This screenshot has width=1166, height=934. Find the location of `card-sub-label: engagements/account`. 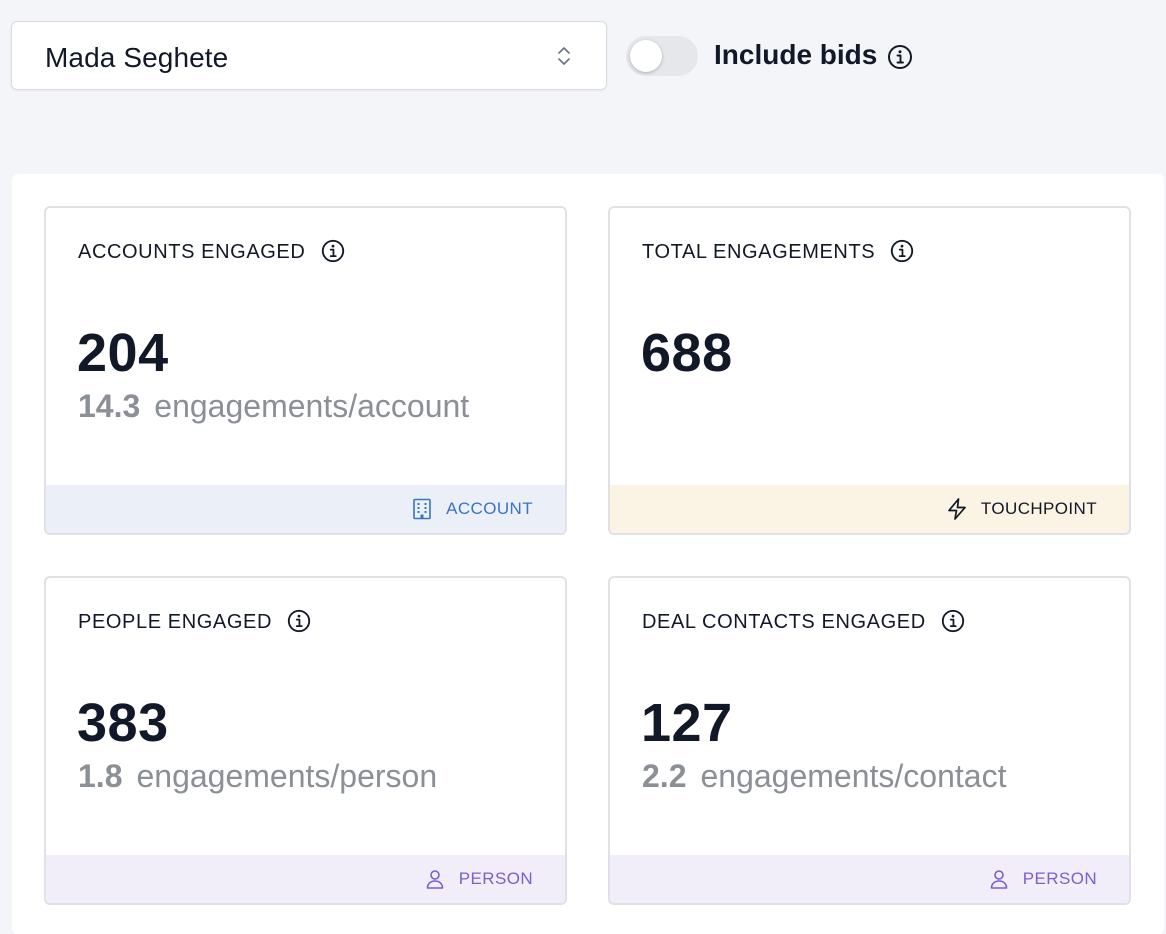

card-sub-label: engagements/account is located at coordinates (312, 406).